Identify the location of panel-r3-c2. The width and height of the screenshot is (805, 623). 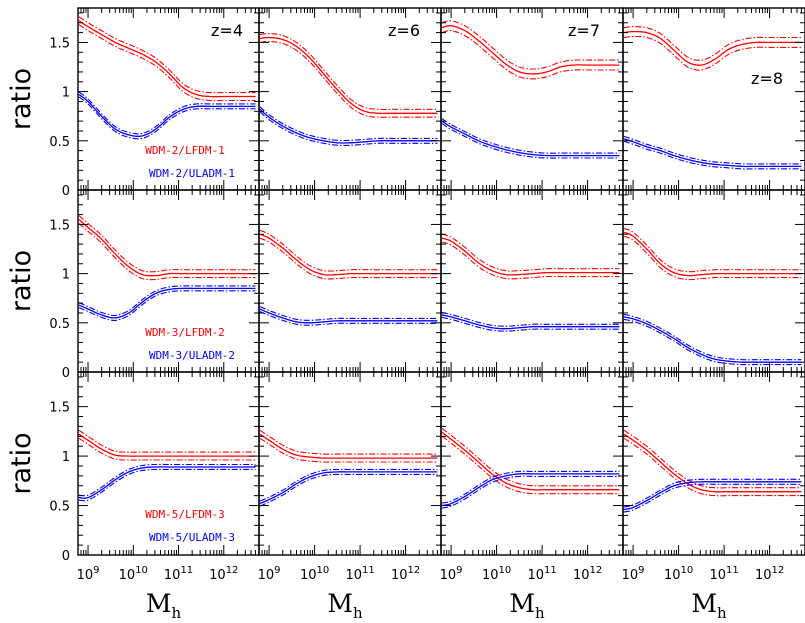
(350, 463).